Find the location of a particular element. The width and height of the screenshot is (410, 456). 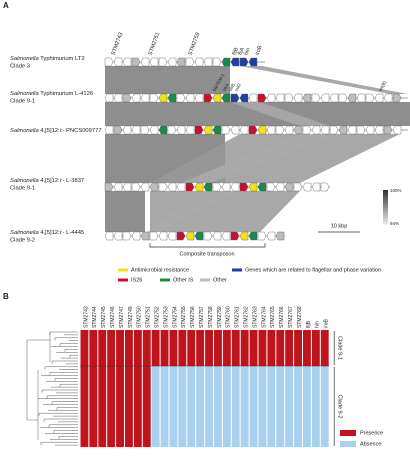

strain-label: Salmonella Typhimurium LT2 is located at coordinates (47, 59).